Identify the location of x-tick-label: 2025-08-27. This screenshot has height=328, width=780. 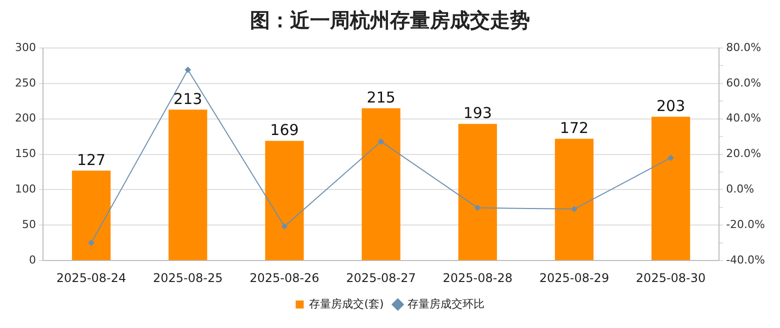
(381, 277).